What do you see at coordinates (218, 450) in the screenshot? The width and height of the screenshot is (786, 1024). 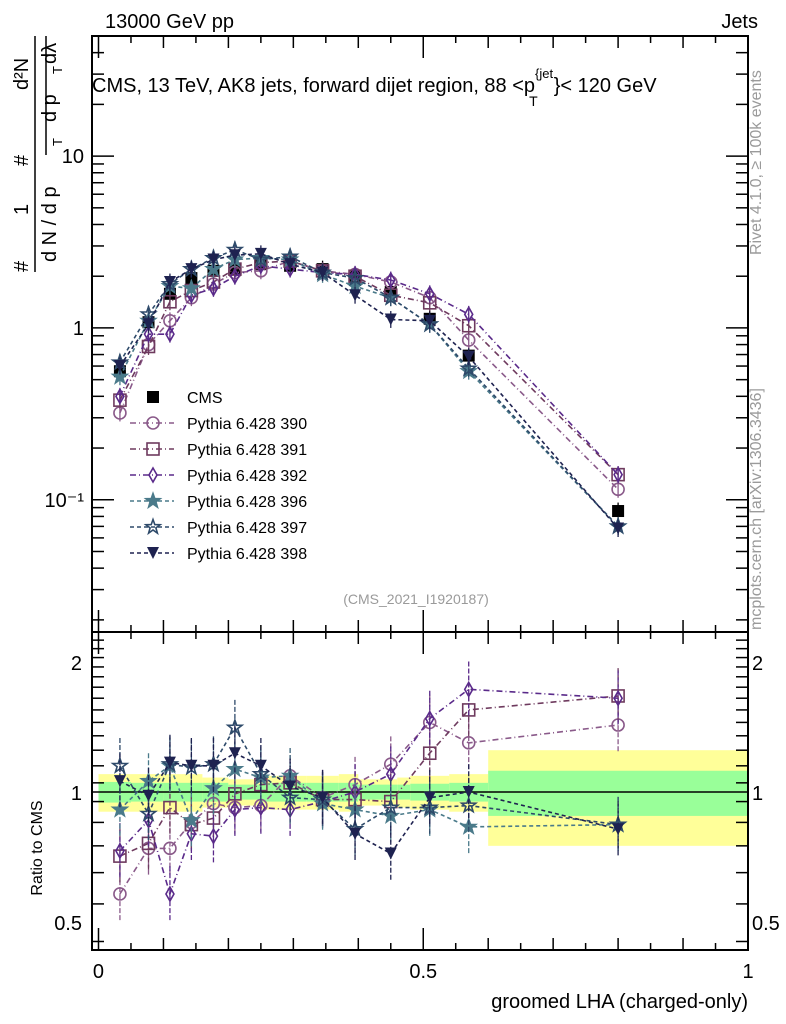 I see `legend-entry: Pythia 6.428 391` at bounding box center [218, 450].